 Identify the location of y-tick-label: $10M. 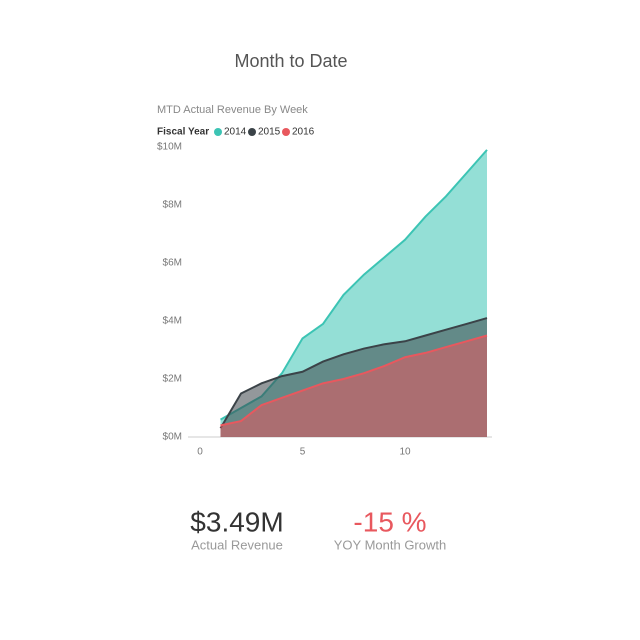
(169, 147).